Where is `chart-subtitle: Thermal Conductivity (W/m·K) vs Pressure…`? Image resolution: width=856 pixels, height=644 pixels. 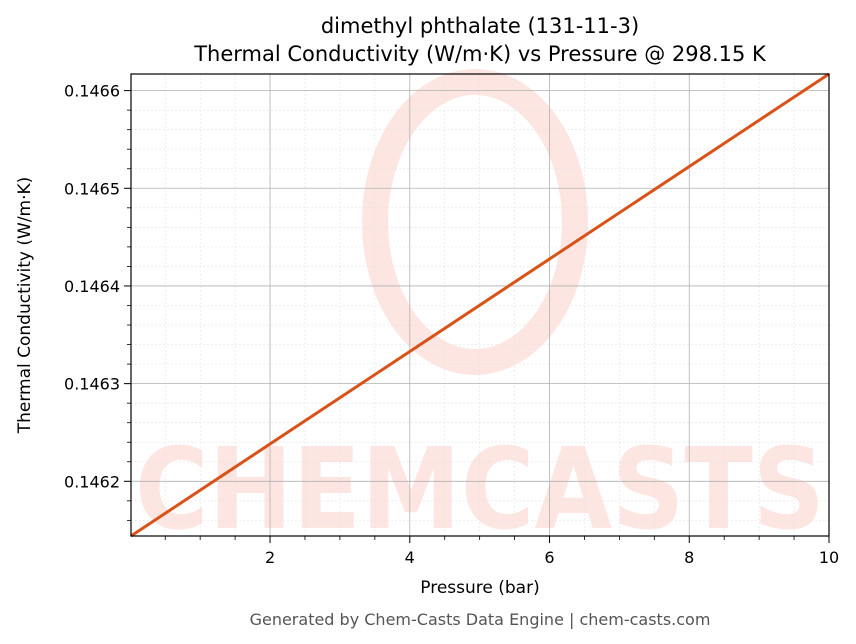 chart-subtitle: Thermal Conductivity (W/m·K) vs Pressure… is located at coordinates (480, 54).